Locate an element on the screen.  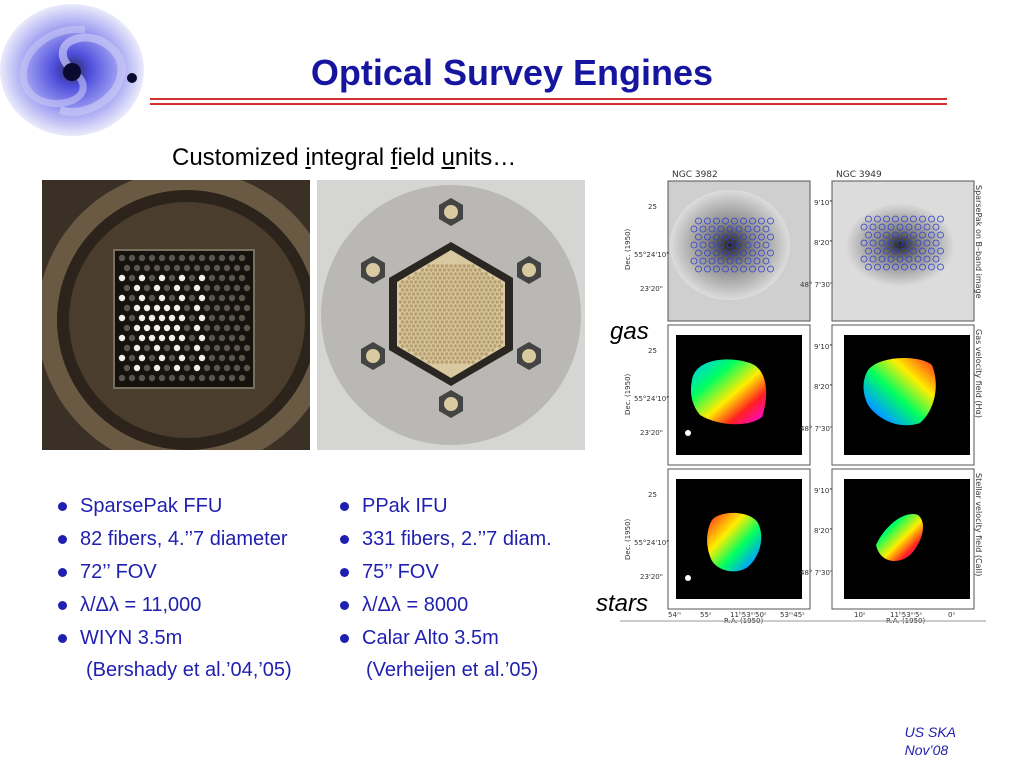
list-item: 72’’ FOV is located at coordinates (167, 572).